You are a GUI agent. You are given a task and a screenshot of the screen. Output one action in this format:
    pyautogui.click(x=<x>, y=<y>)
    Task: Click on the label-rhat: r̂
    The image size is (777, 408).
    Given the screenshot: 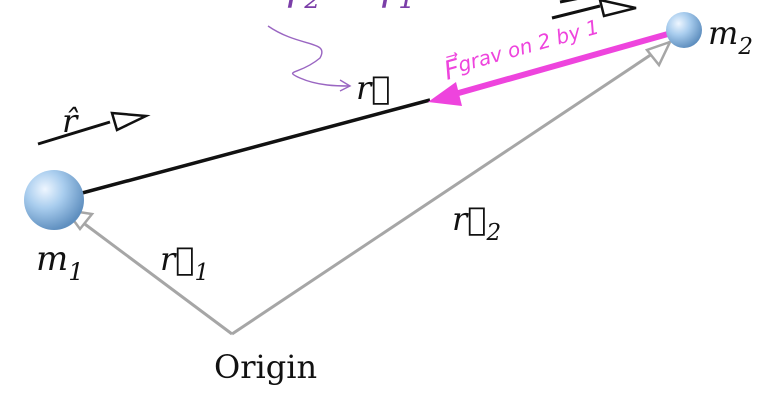 What is the action you would take?
    pyautogui.click(x=70, y=121)
    